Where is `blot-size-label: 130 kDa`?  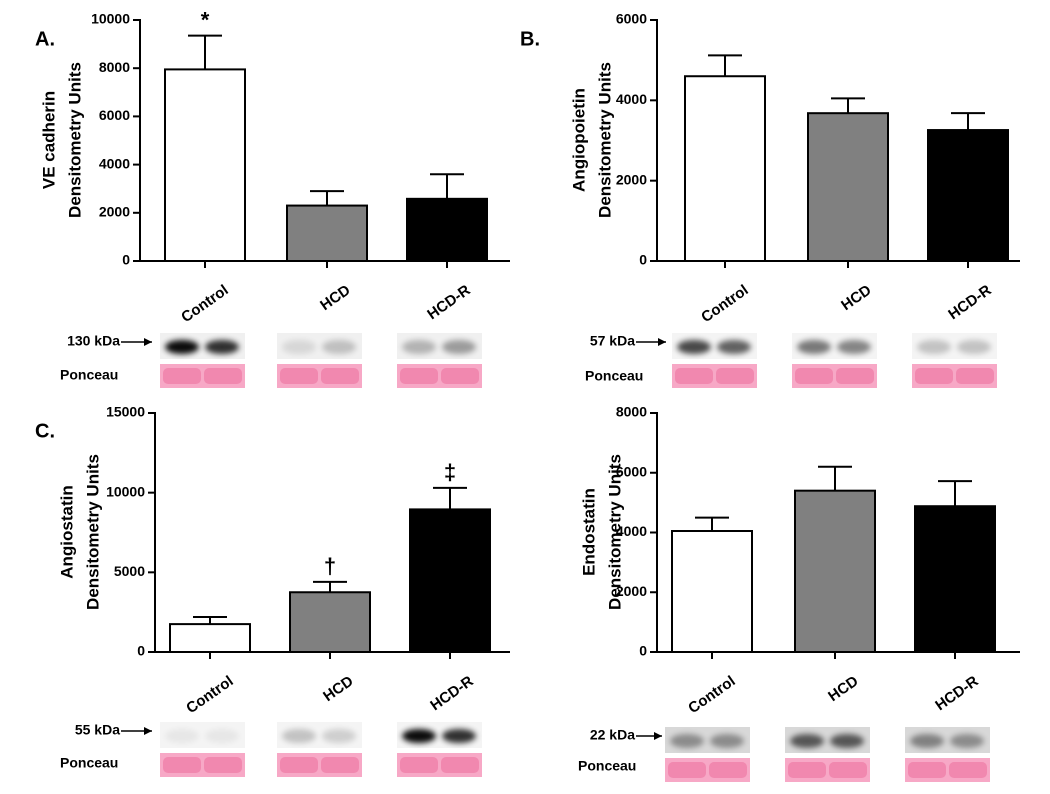
blot-size-label: 130 kDa is located at coordinates (93, 341).